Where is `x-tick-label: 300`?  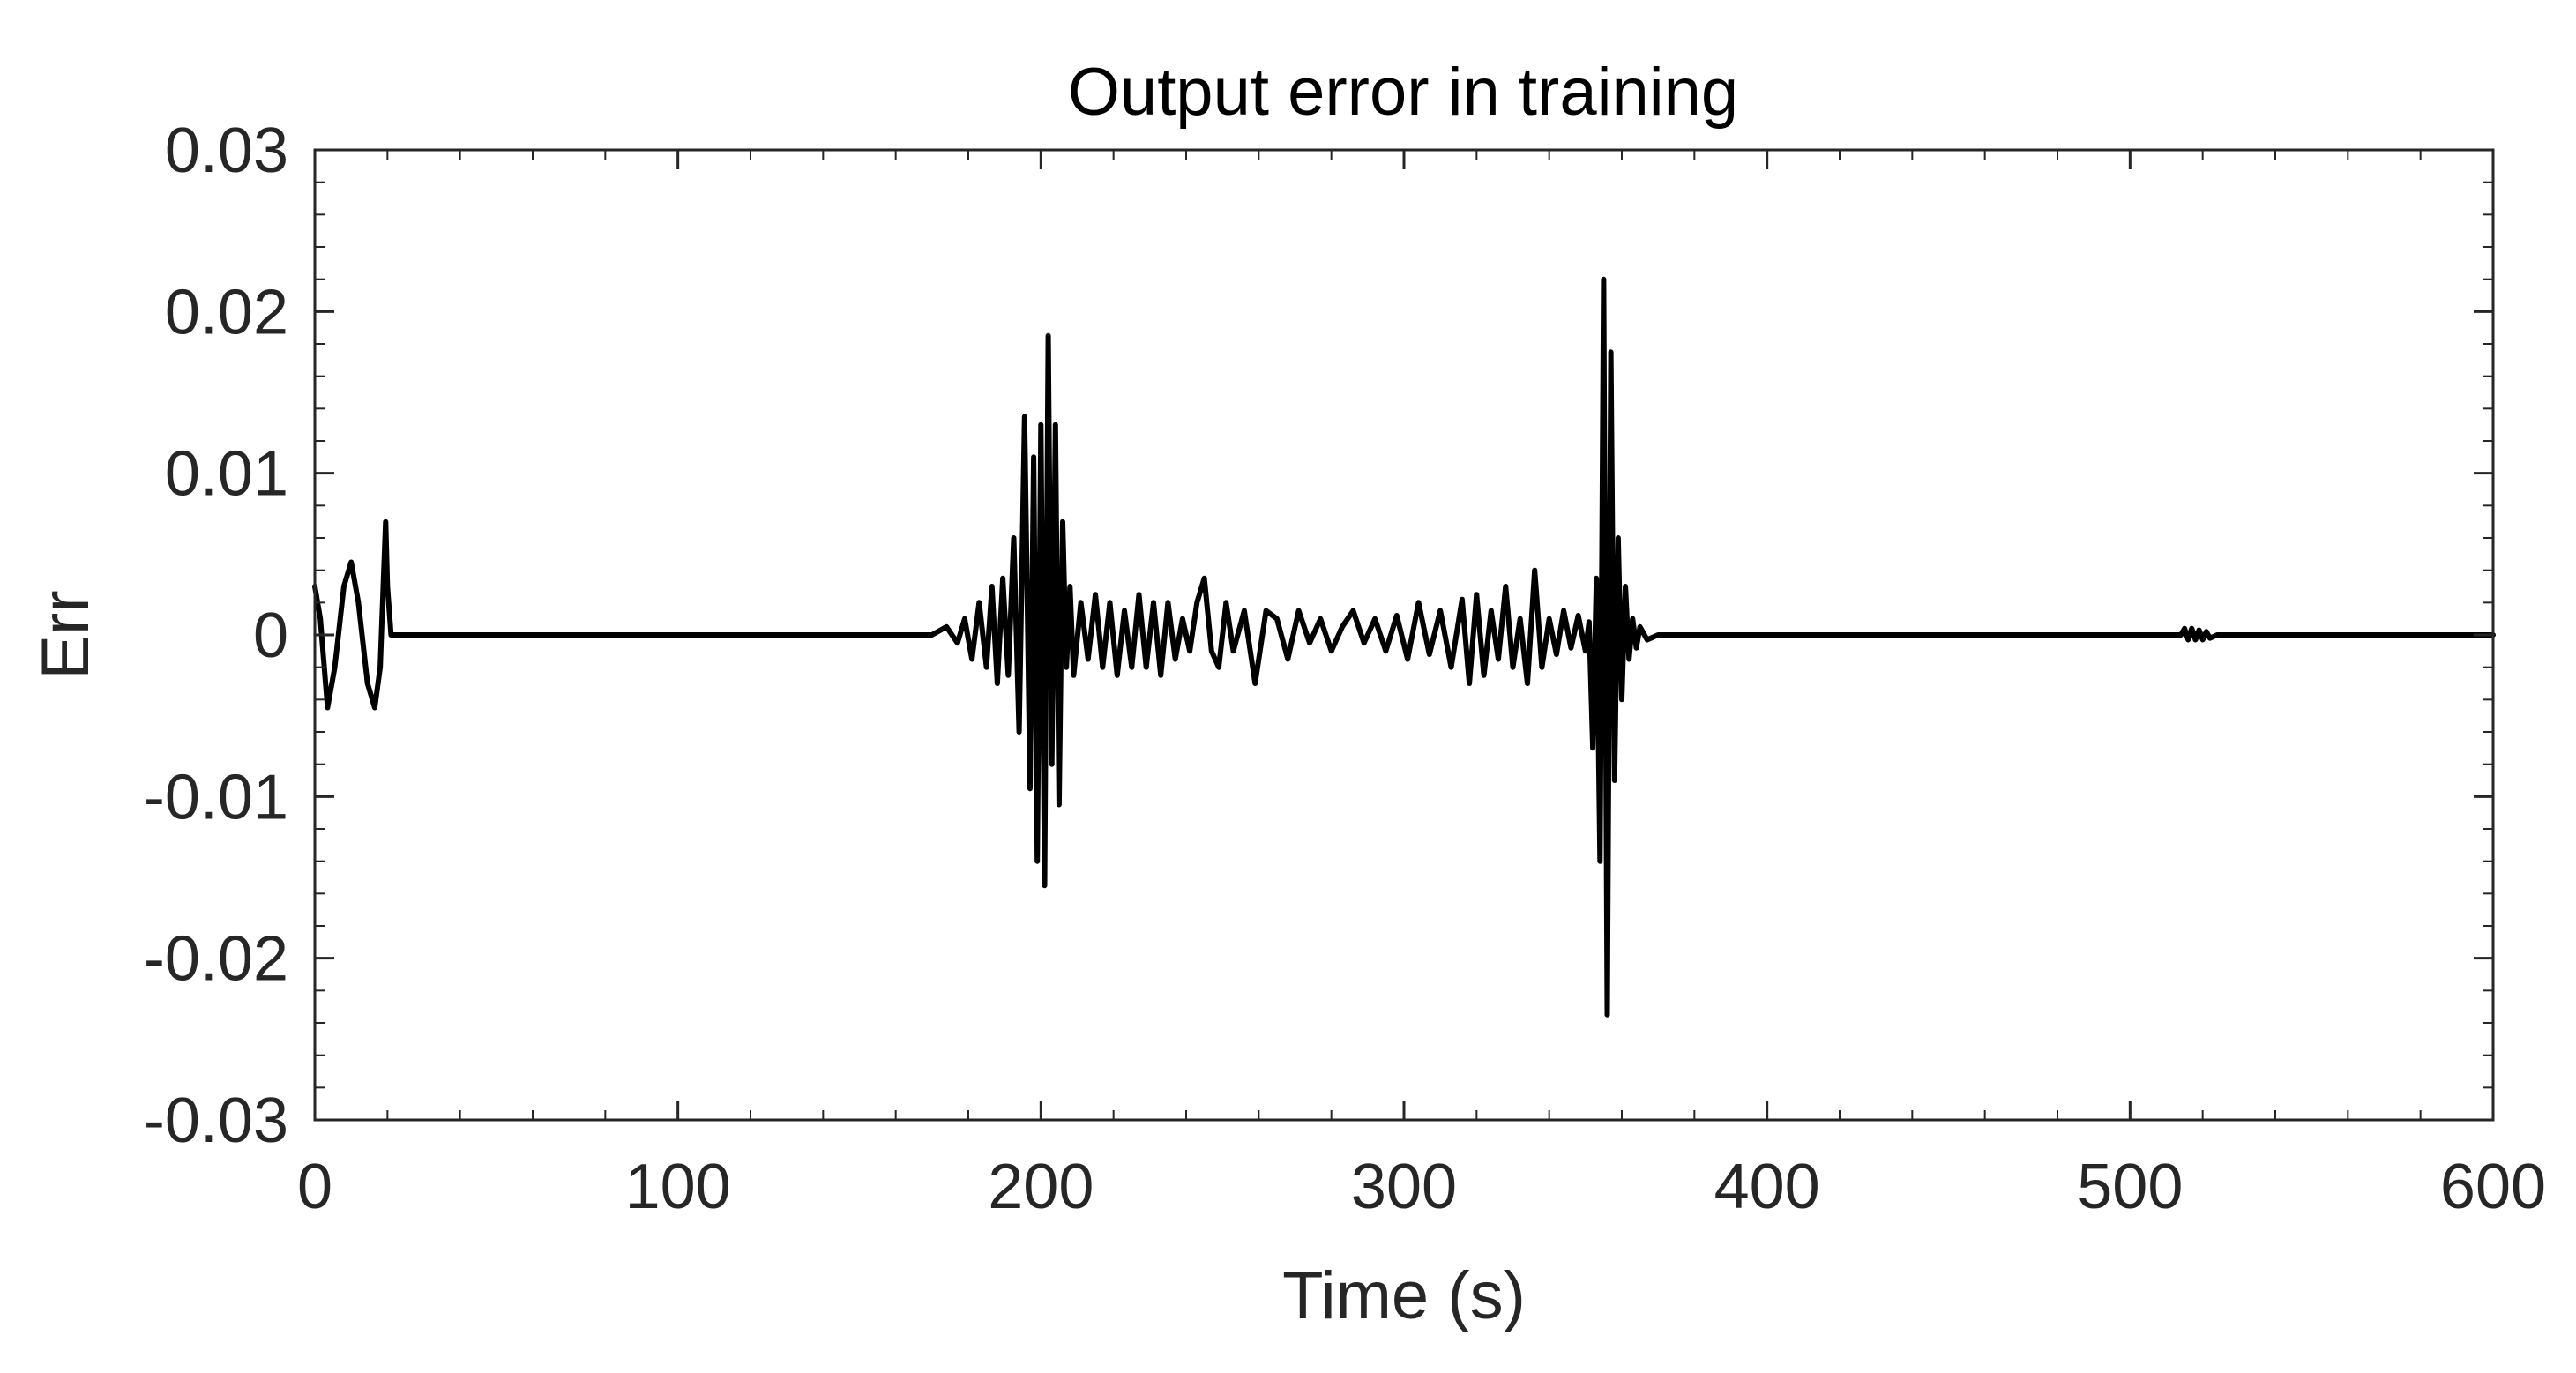 x-tick-label: 300 is located at coordinates (1404, 1187).